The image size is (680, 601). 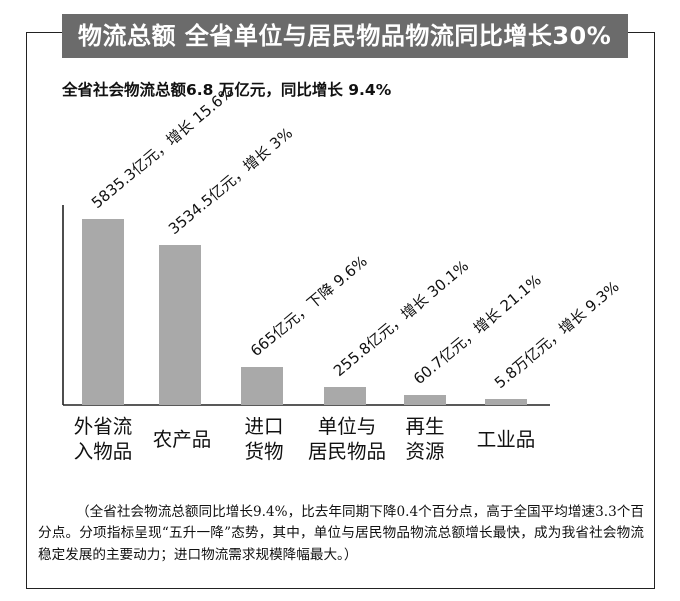 What do you see at coordinates (103, 439) in the screenshot?
I see `category-label-0: 外省流 入物品` at bounding box center [103, 439].